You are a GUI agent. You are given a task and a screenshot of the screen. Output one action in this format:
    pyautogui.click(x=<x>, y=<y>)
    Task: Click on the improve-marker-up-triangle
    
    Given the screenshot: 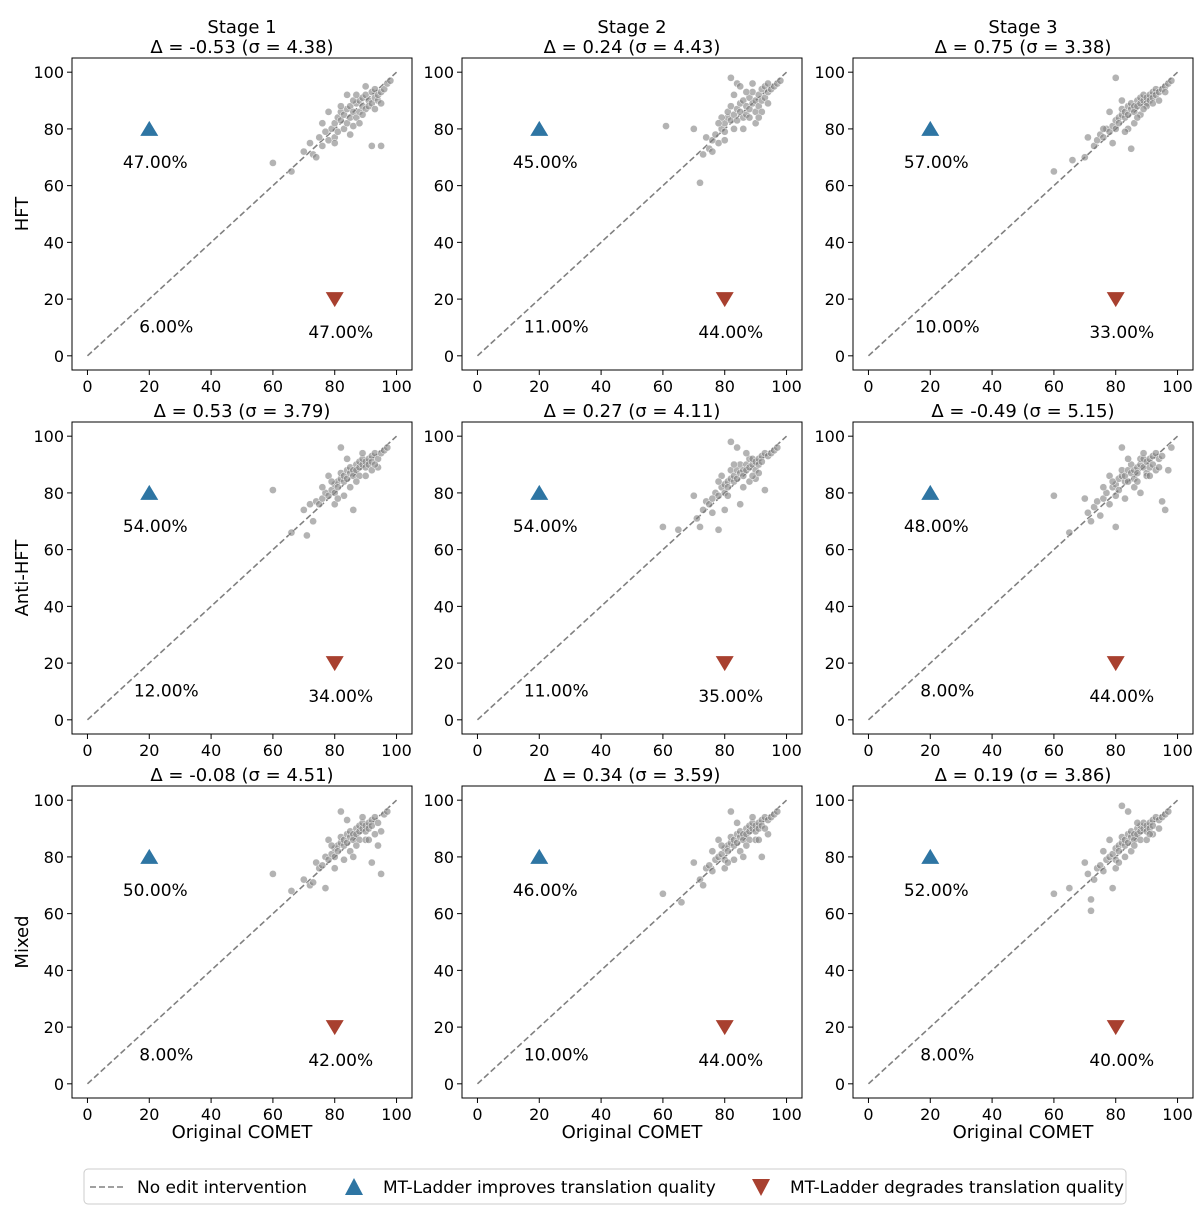 What is the action you would take?
    pyautogui.click(x=539, y=856)
    